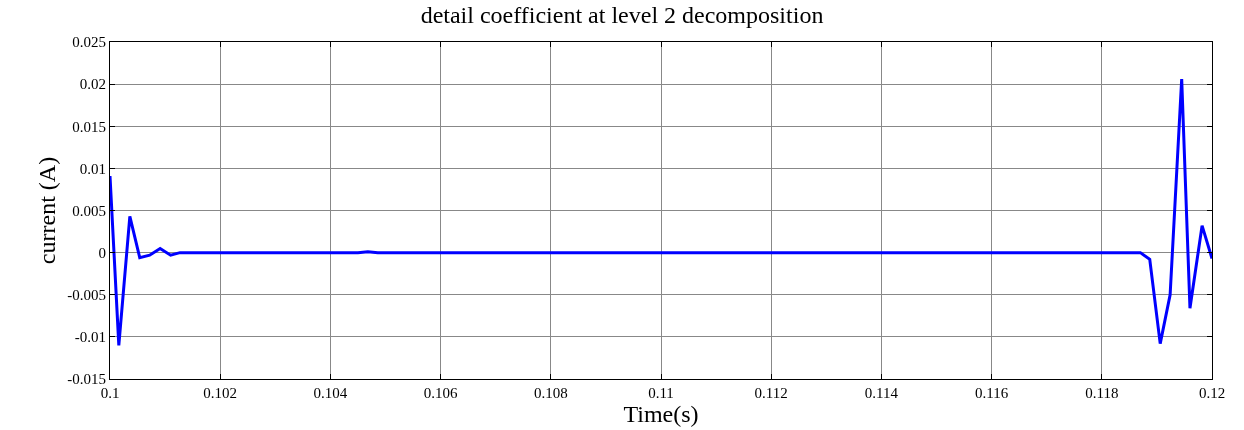 The width and height of the screenshot is (1244, 430). I want to click on y-tick-label: 0.02, so click(92, 84).